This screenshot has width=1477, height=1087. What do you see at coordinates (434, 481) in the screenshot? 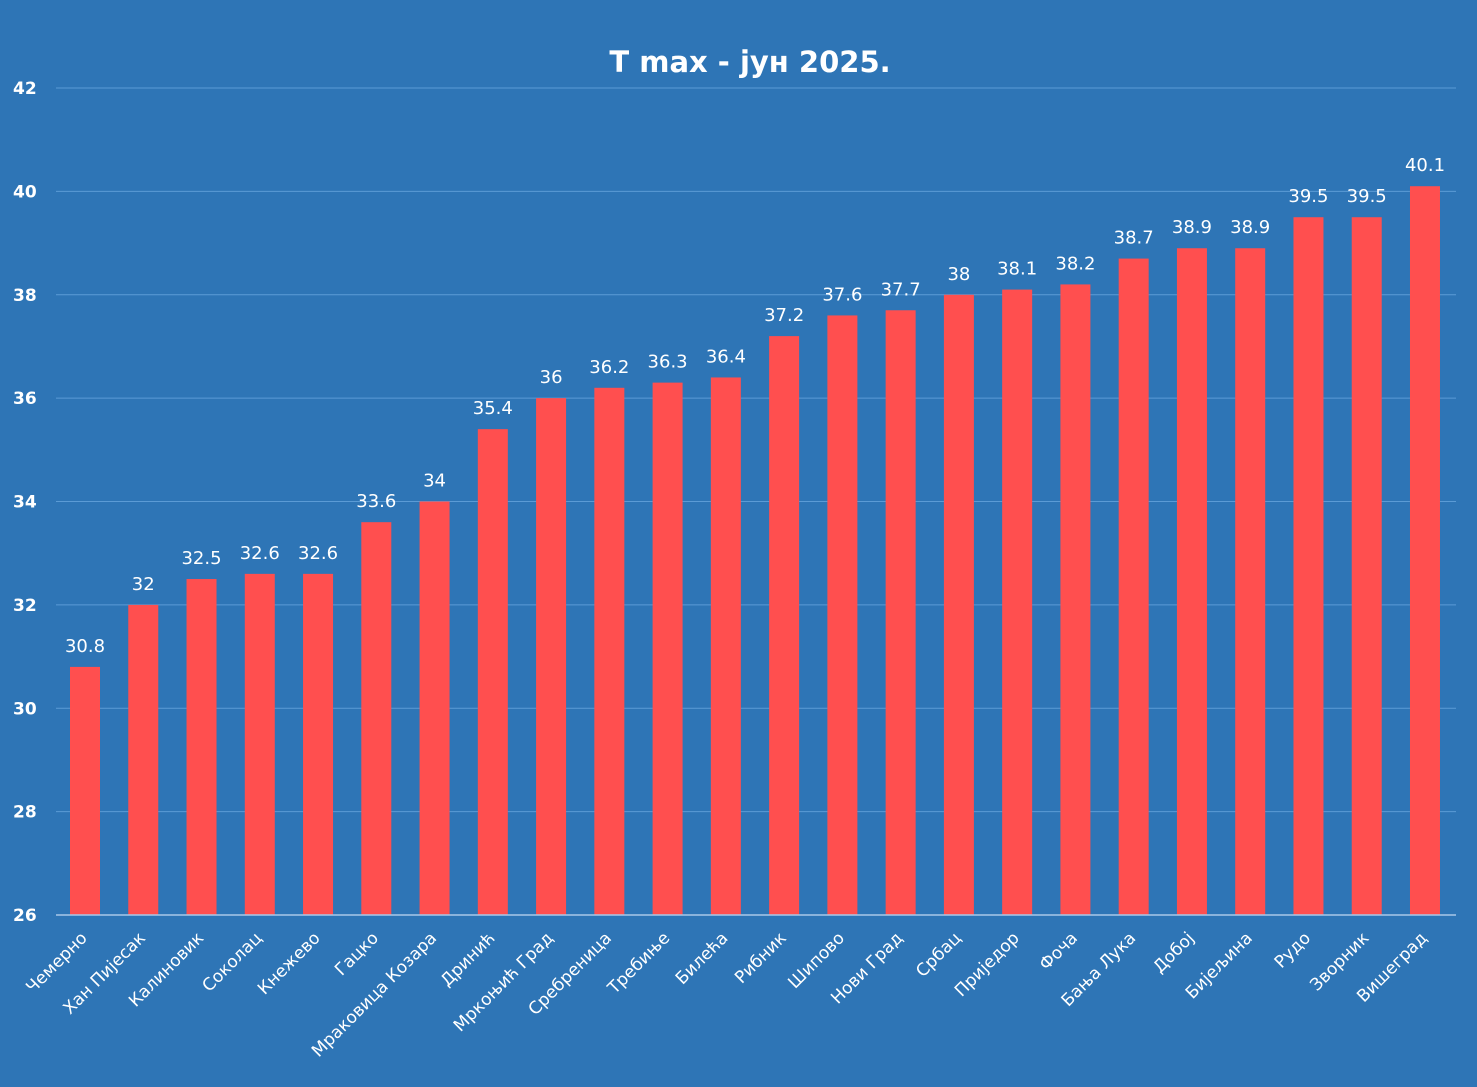
I see `data-label: 34` at bounding box center [434, 481].